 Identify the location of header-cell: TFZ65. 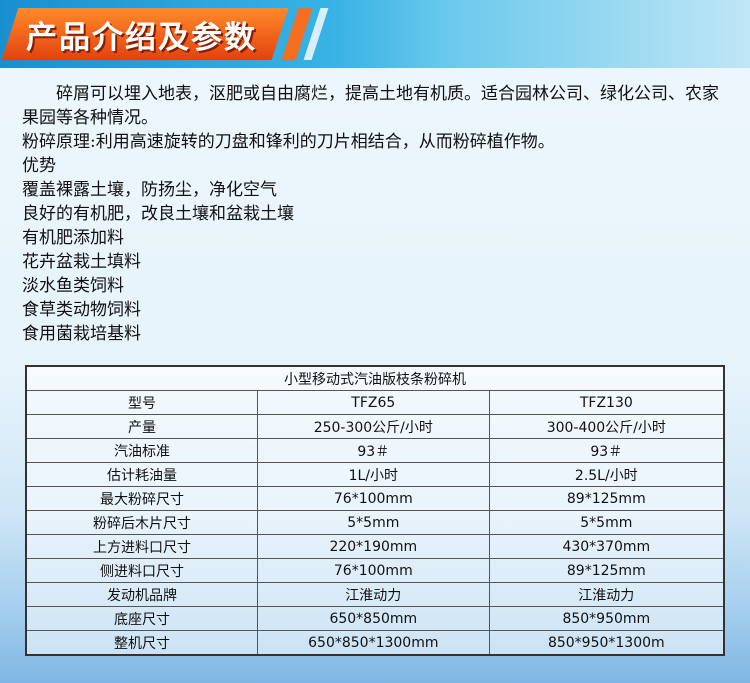
(373, 402).